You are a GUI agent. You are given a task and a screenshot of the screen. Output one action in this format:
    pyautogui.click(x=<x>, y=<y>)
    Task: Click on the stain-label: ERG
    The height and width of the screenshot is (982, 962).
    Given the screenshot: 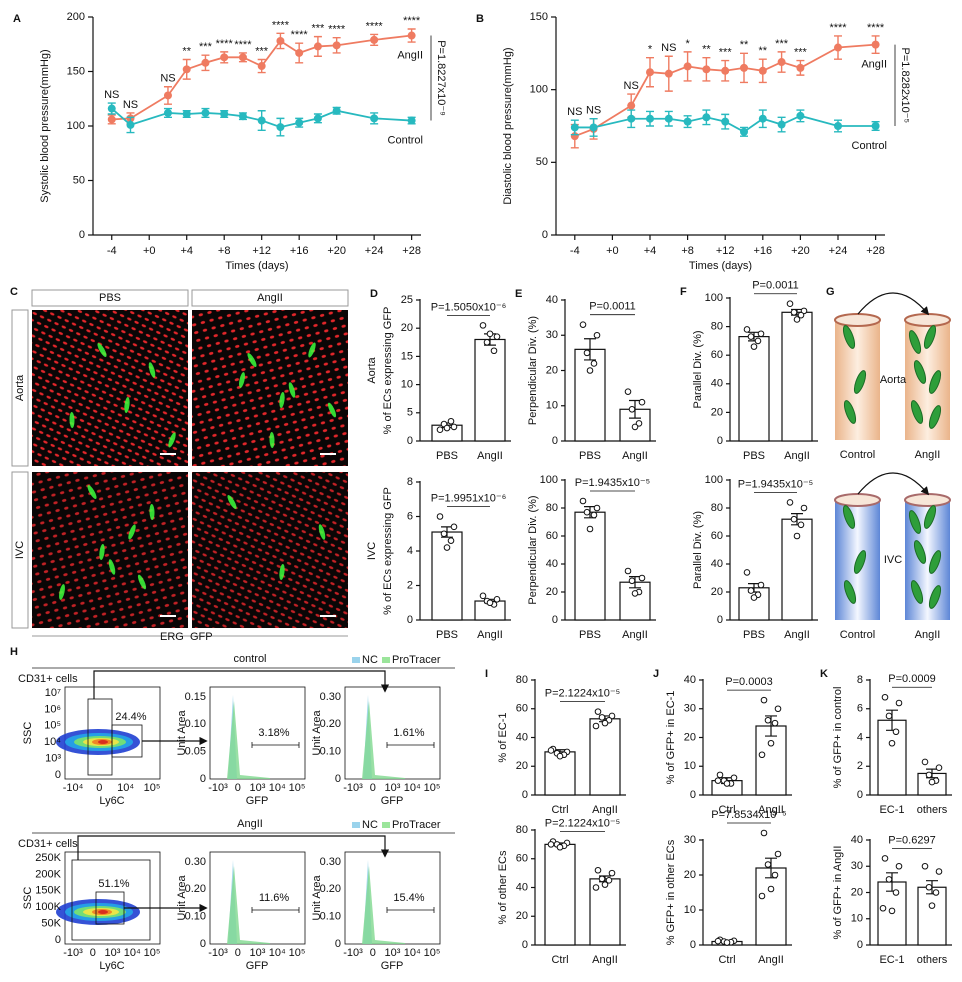 What is the action you would take?
    pyautogui.click(x=172, y=637)
    